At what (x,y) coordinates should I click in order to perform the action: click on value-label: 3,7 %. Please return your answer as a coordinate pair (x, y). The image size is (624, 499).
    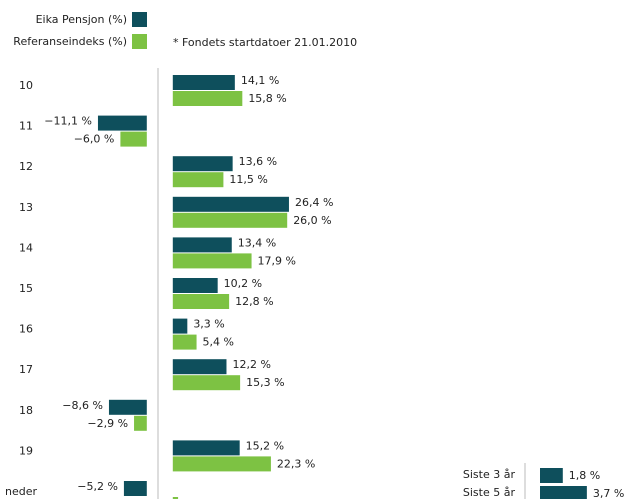
    Looking at the image, I should click on (608, 493).